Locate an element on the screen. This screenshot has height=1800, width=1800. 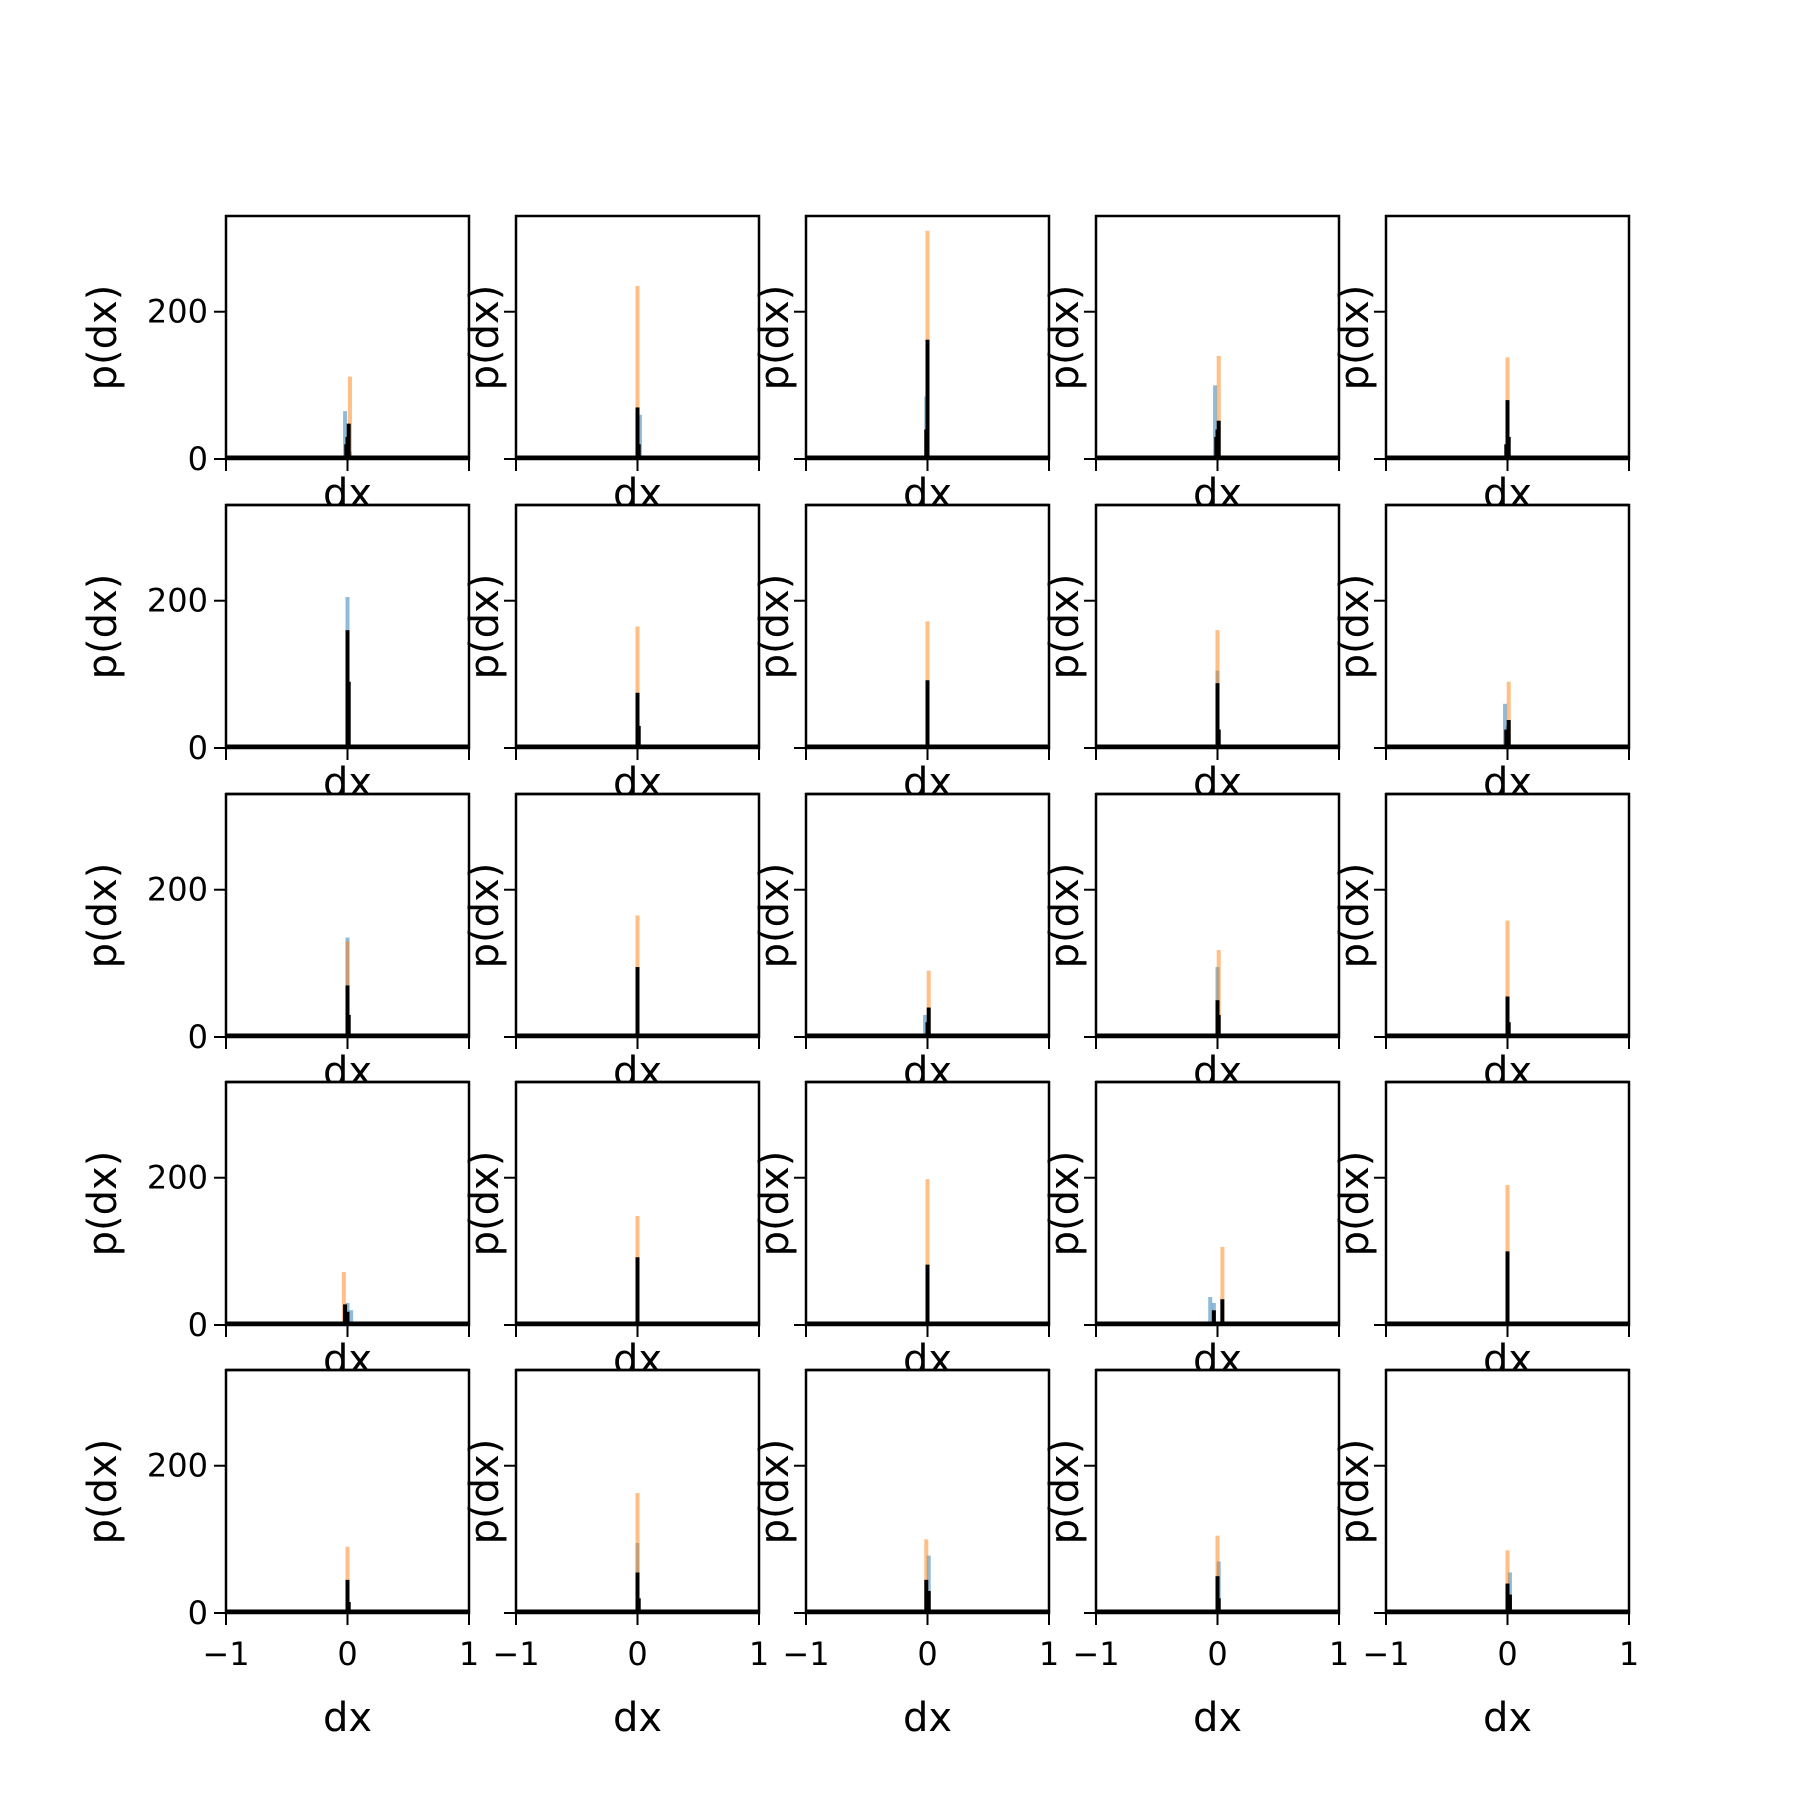
histogram-panel-r2c4: p(dx)dx is located at coordinates (1197, 661).